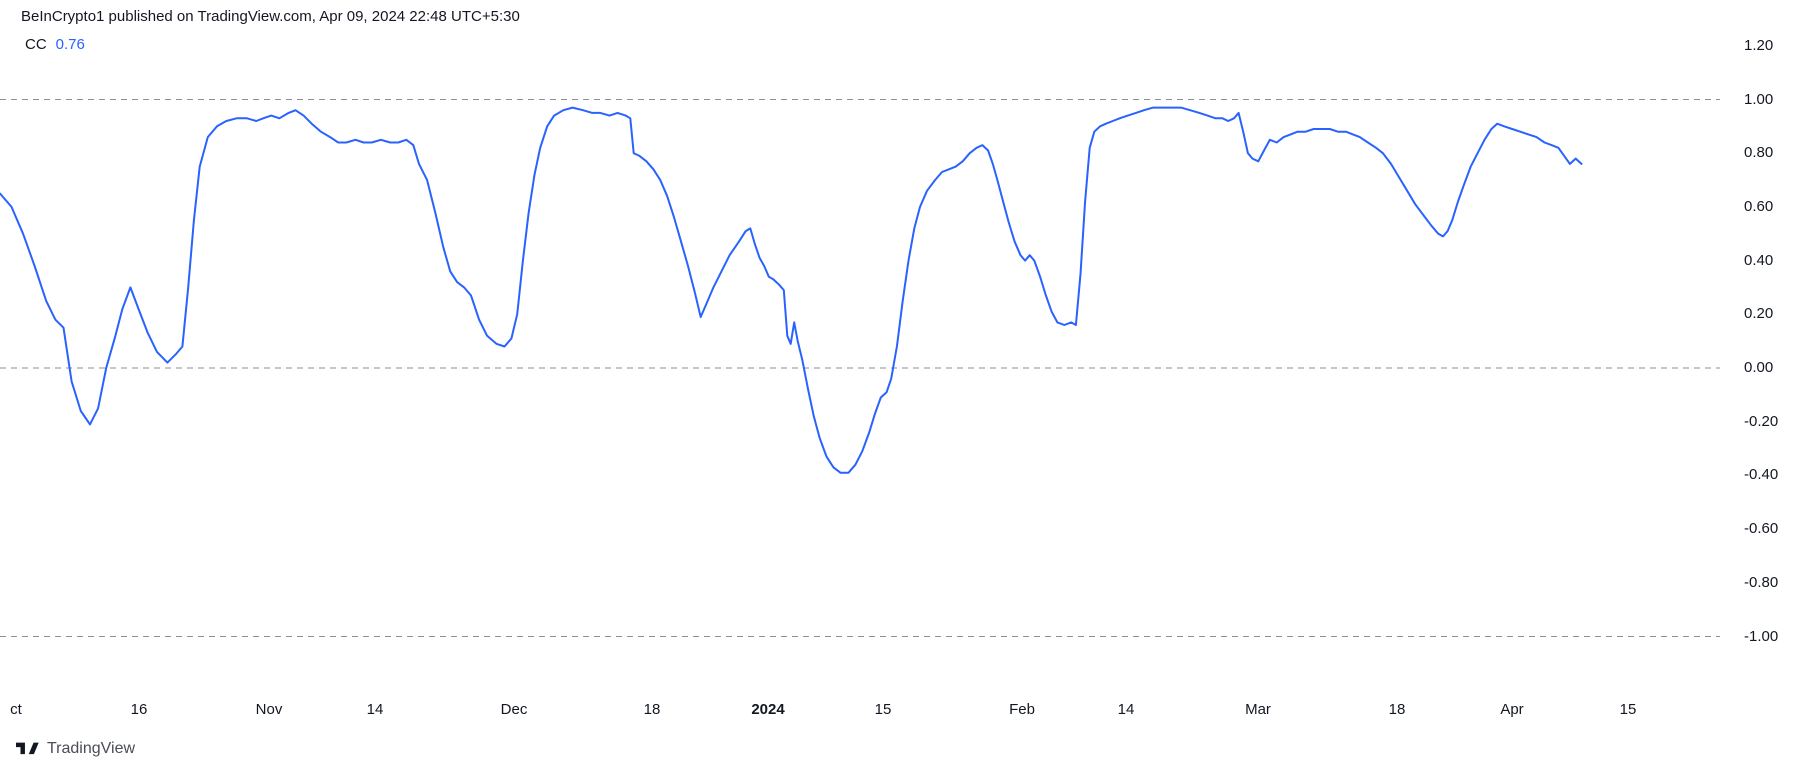 The image size is (1805, 771). Describe the element at coordinates (91, 748) in the screenshot. I see `tradingview-brand-text: TradingView` at that location.